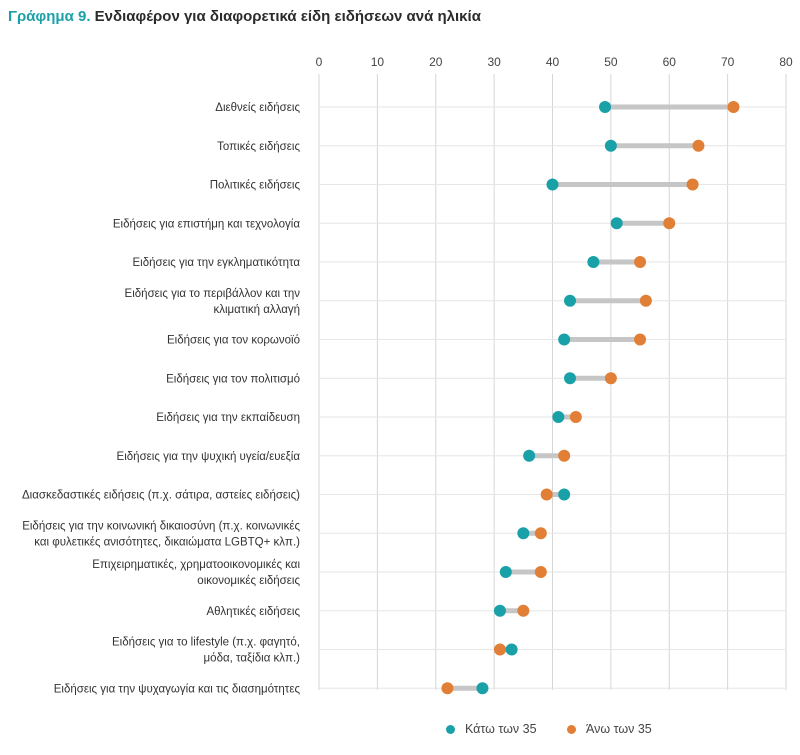 The height and width of the screenshot is (755, 800). What do you see at coordinates (611, 62) in the screenshot?
I see `x-tick-label: 50` at bounding box center [611, 62].